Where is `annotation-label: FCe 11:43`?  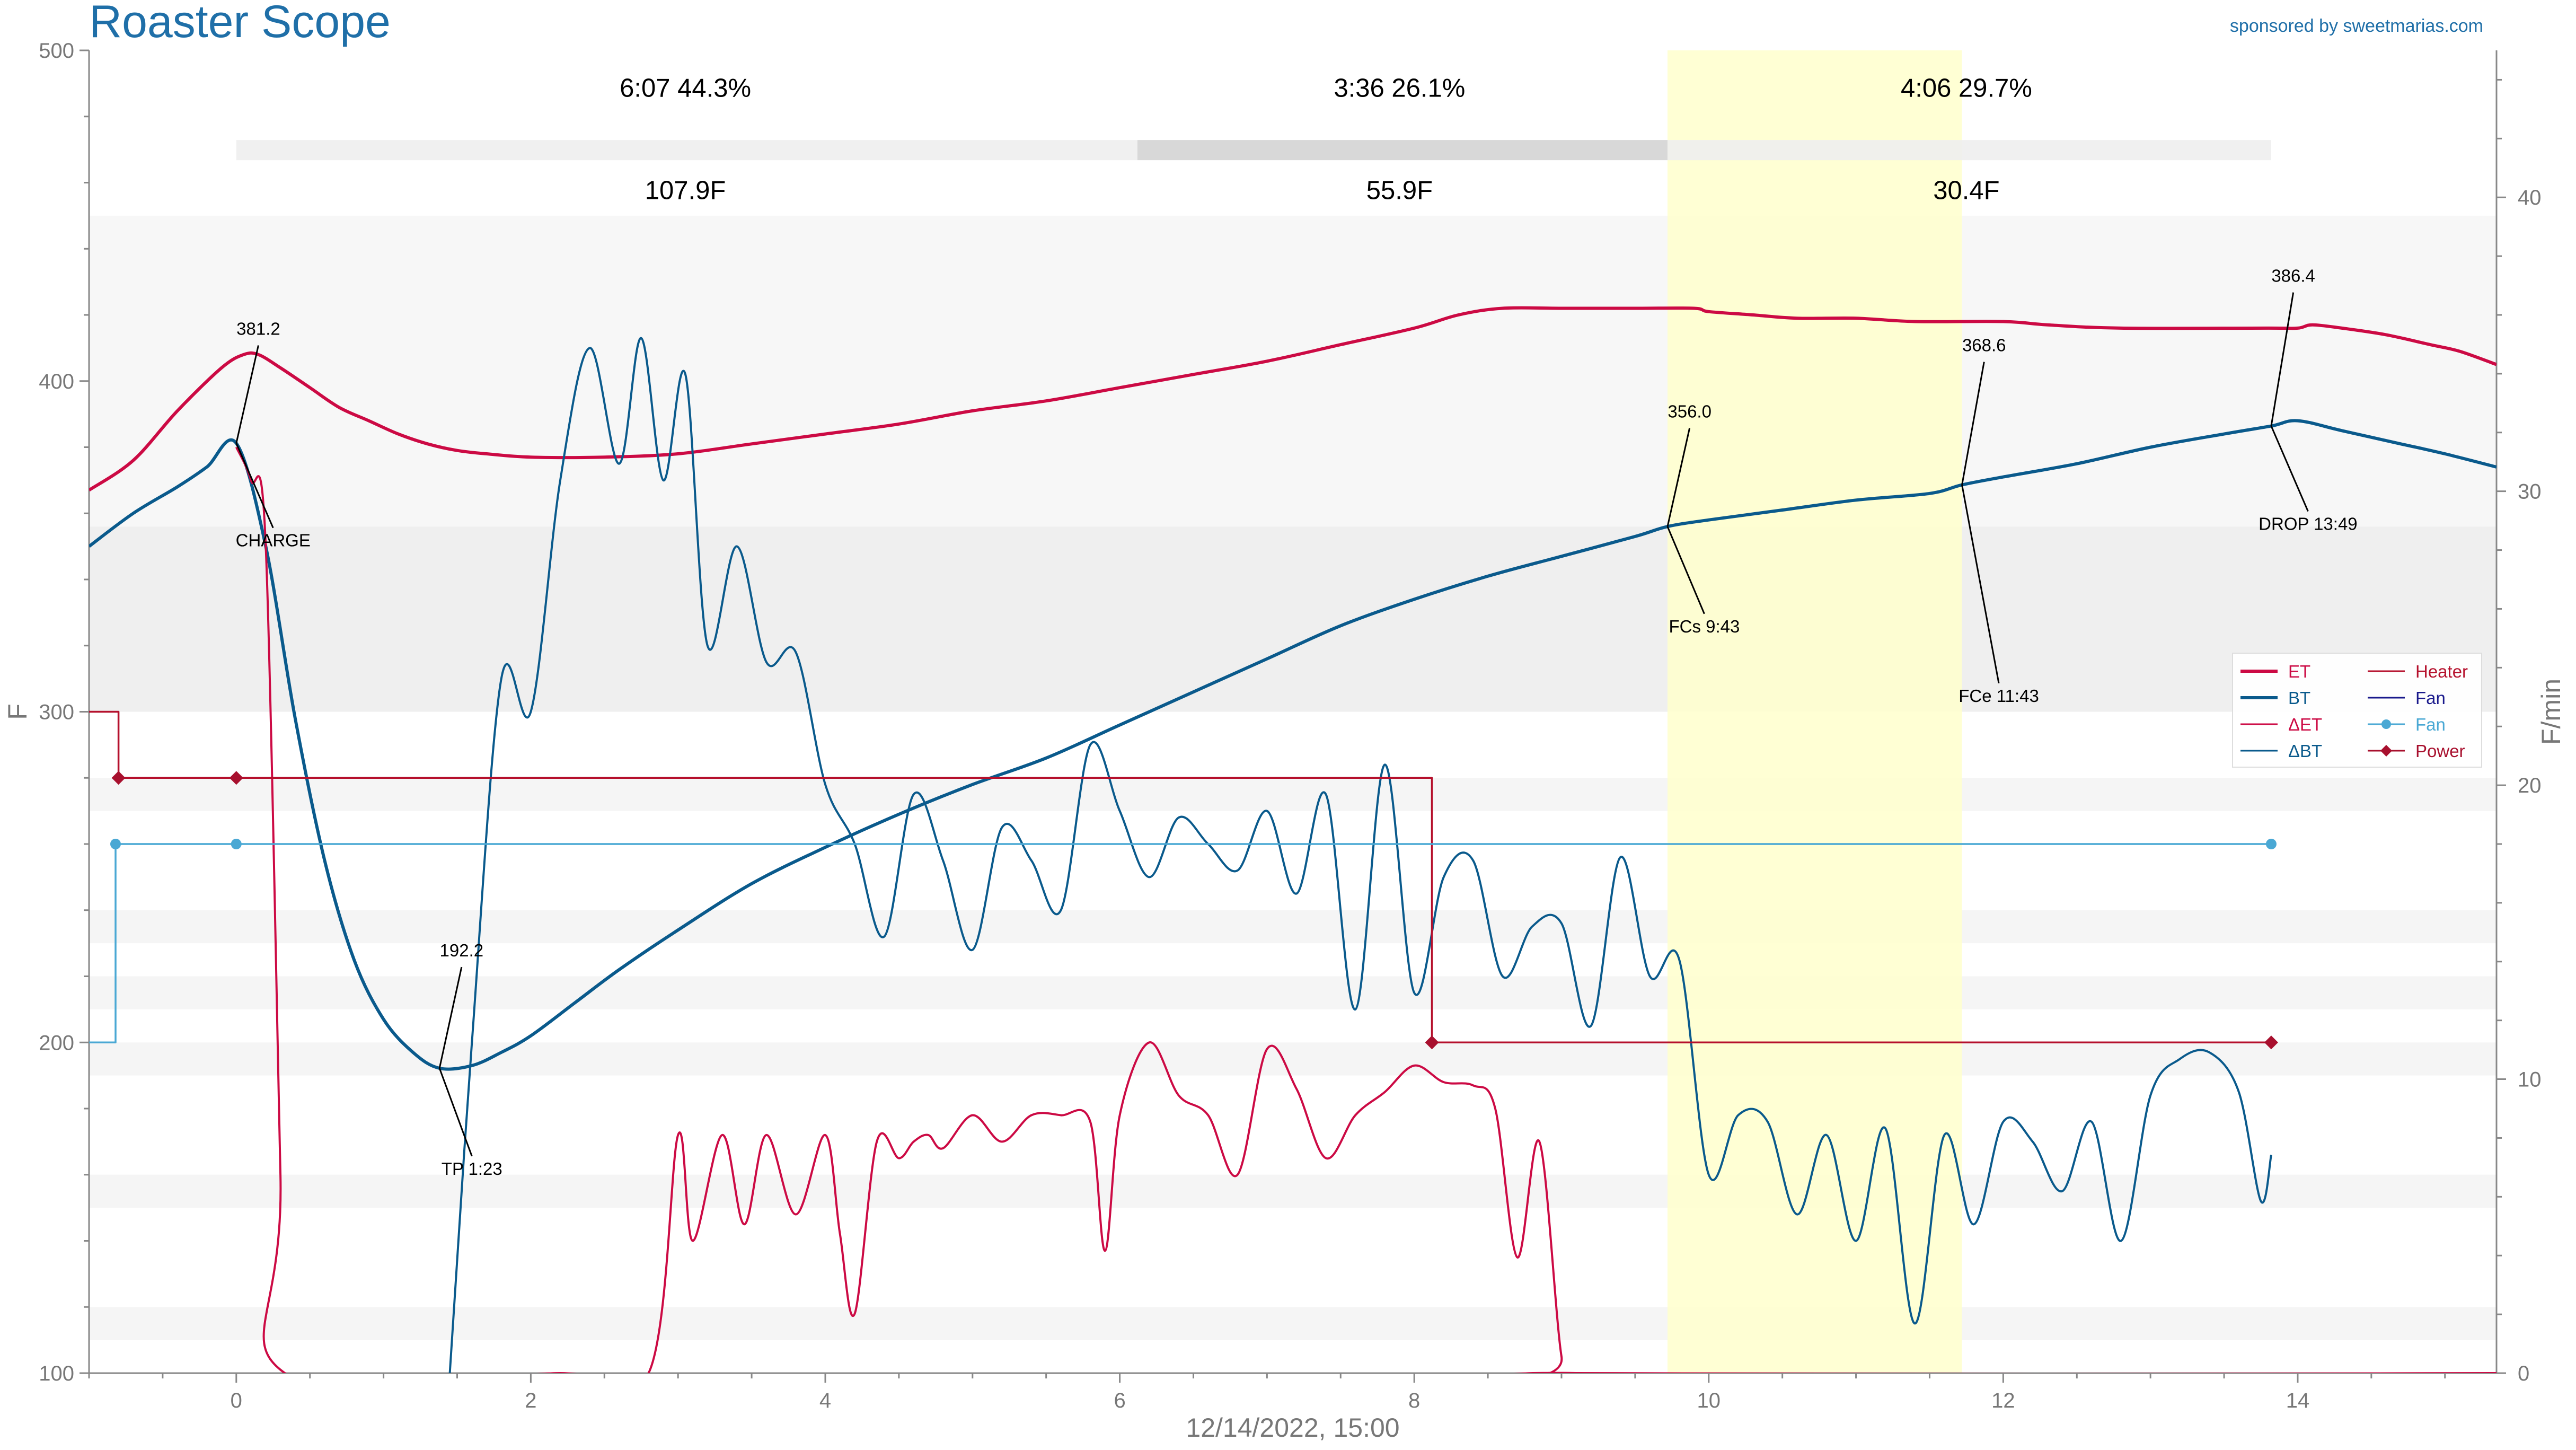 annotation-label: FCe 11:43 is located at coordinates (1999, 696).